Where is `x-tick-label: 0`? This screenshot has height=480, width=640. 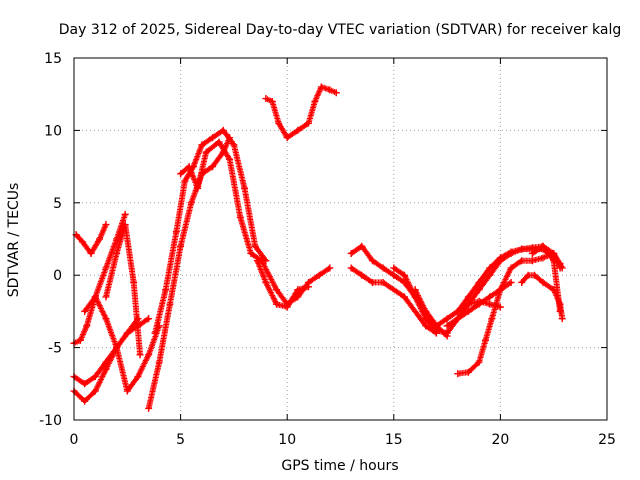 x-tick-label: 0 is located at coordinates (74, 440).